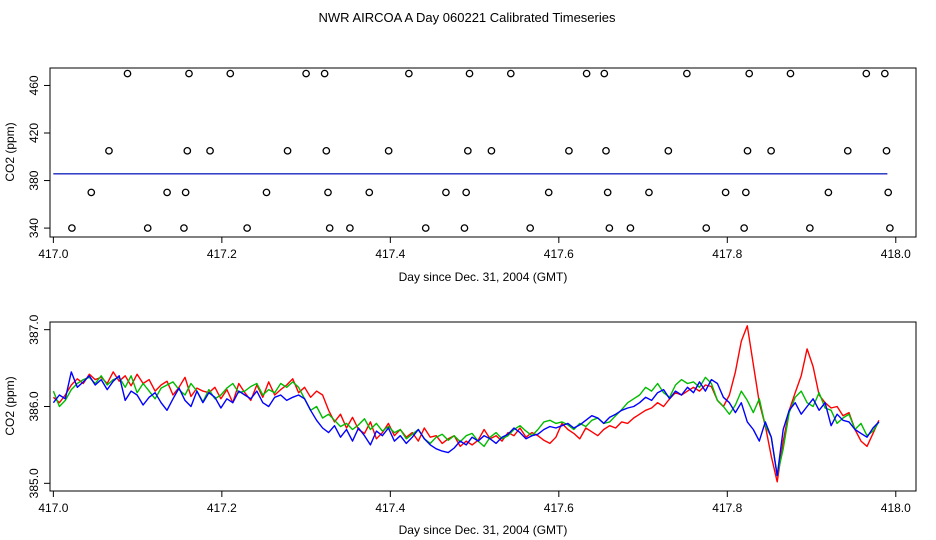 The image size is (936, 540). I want to click on bottom-y-axis: 385.0 386.0 387.0, so click(39, 406).